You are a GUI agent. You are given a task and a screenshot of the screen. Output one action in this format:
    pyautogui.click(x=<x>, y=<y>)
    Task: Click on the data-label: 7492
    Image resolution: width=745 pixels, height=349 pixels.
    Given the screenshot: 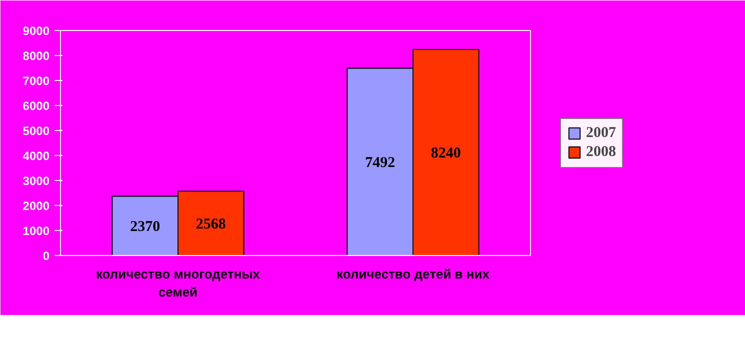 What is the action you would take?
    pyautogui.click(x=380, y=162)
    